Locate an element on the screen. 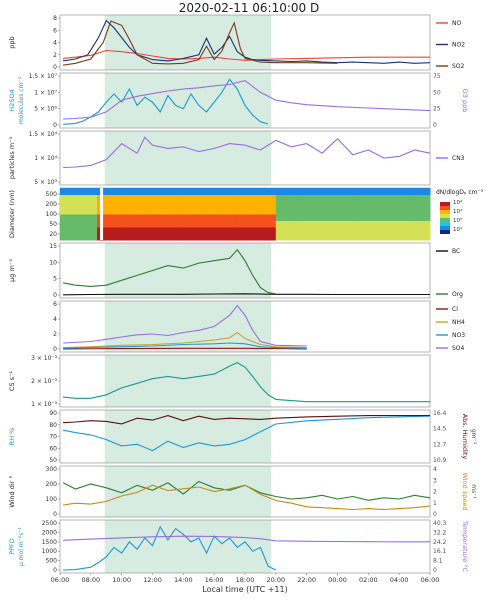  daytime-shading is located at coordinates (188, 270).